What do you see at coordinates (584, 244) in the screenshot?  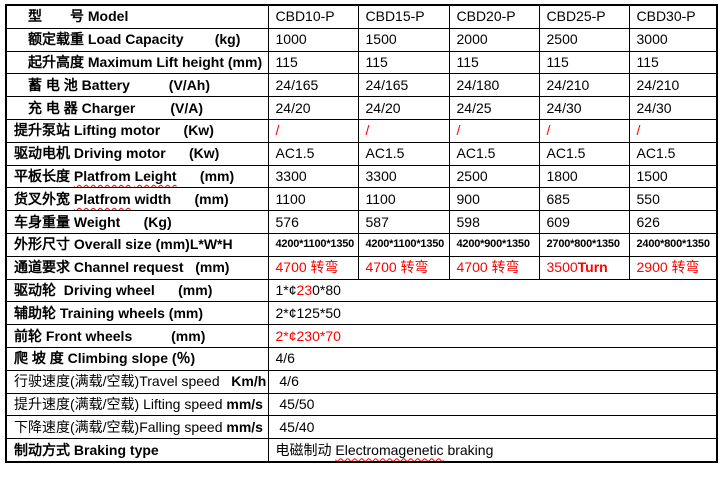 I see `spec-value: 2700*800*1350` at bounding box center [584, 244].